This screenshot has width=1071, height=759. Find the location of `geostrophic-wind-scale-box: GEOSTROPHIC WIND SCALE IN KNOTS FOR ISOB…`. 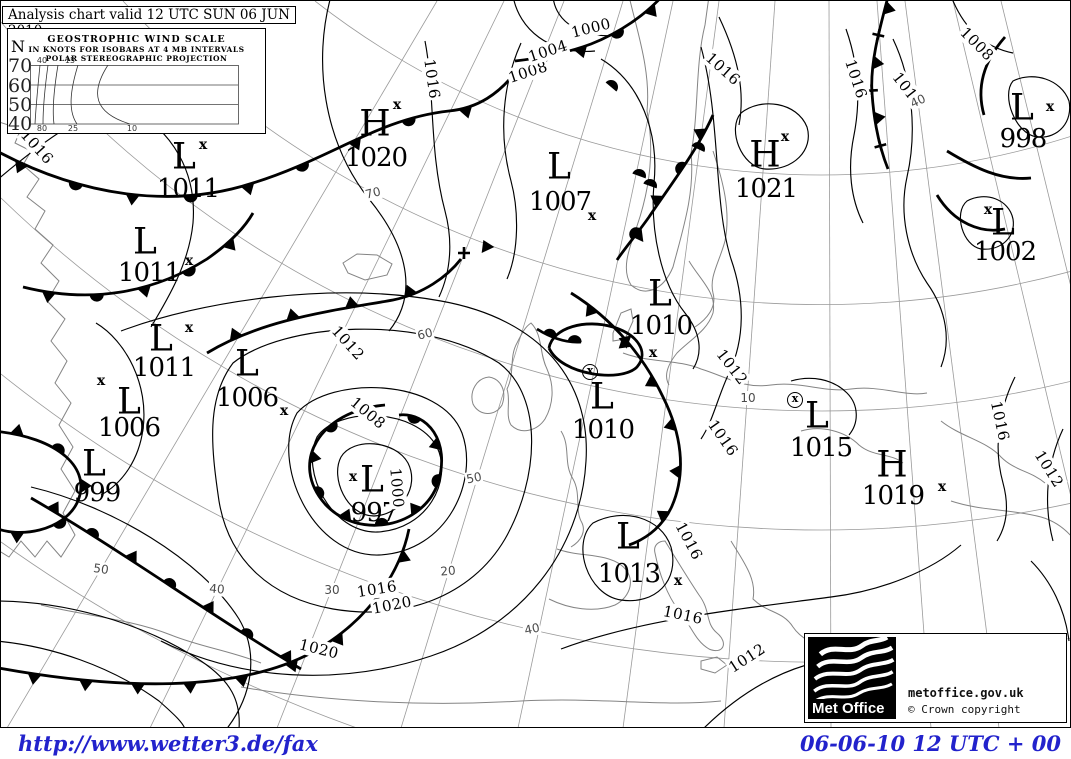

geostrophic-wind-scale-box: GEOSTROPHIC WIND SCALE IN KNOTS FOR ISOB… is located at coordinates (136, 81).